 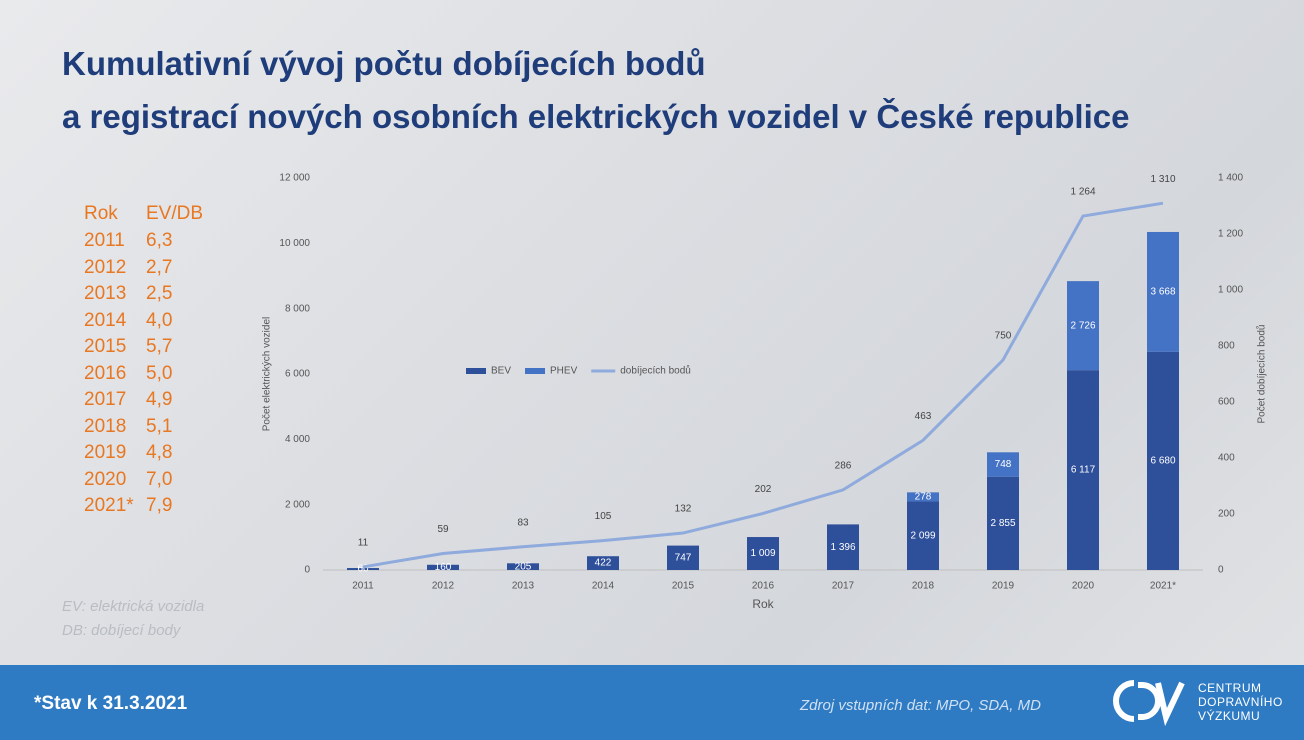 I want to click on bar-label: 3 668, so click(x=1162, y=292).